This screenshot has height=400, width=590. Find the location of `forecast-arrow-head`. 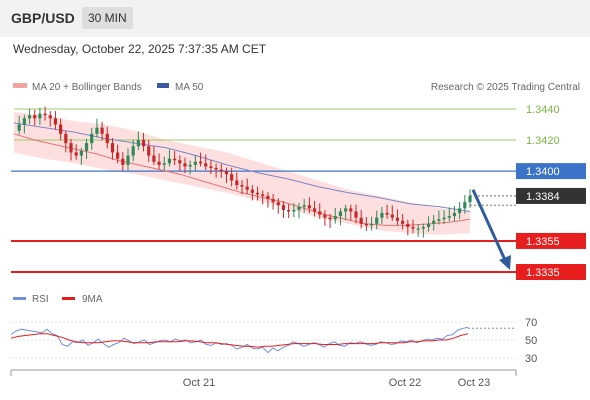

forecast-arrow-head is located at coordinates (505, 262).